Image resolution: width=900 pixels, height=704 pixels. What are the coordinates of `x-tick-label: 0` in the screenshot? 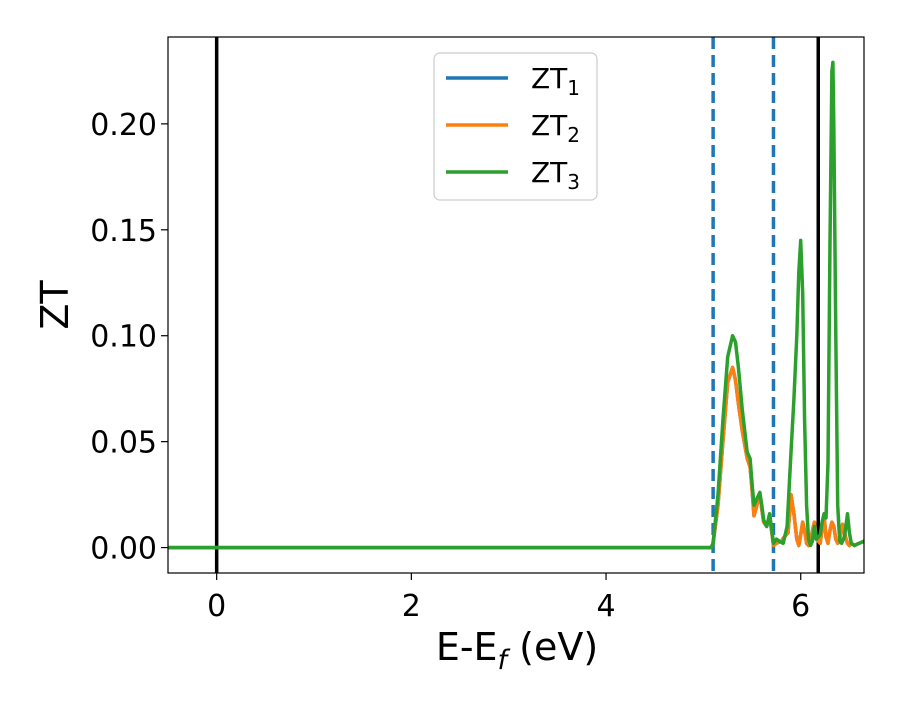 It's located at (216, 606).